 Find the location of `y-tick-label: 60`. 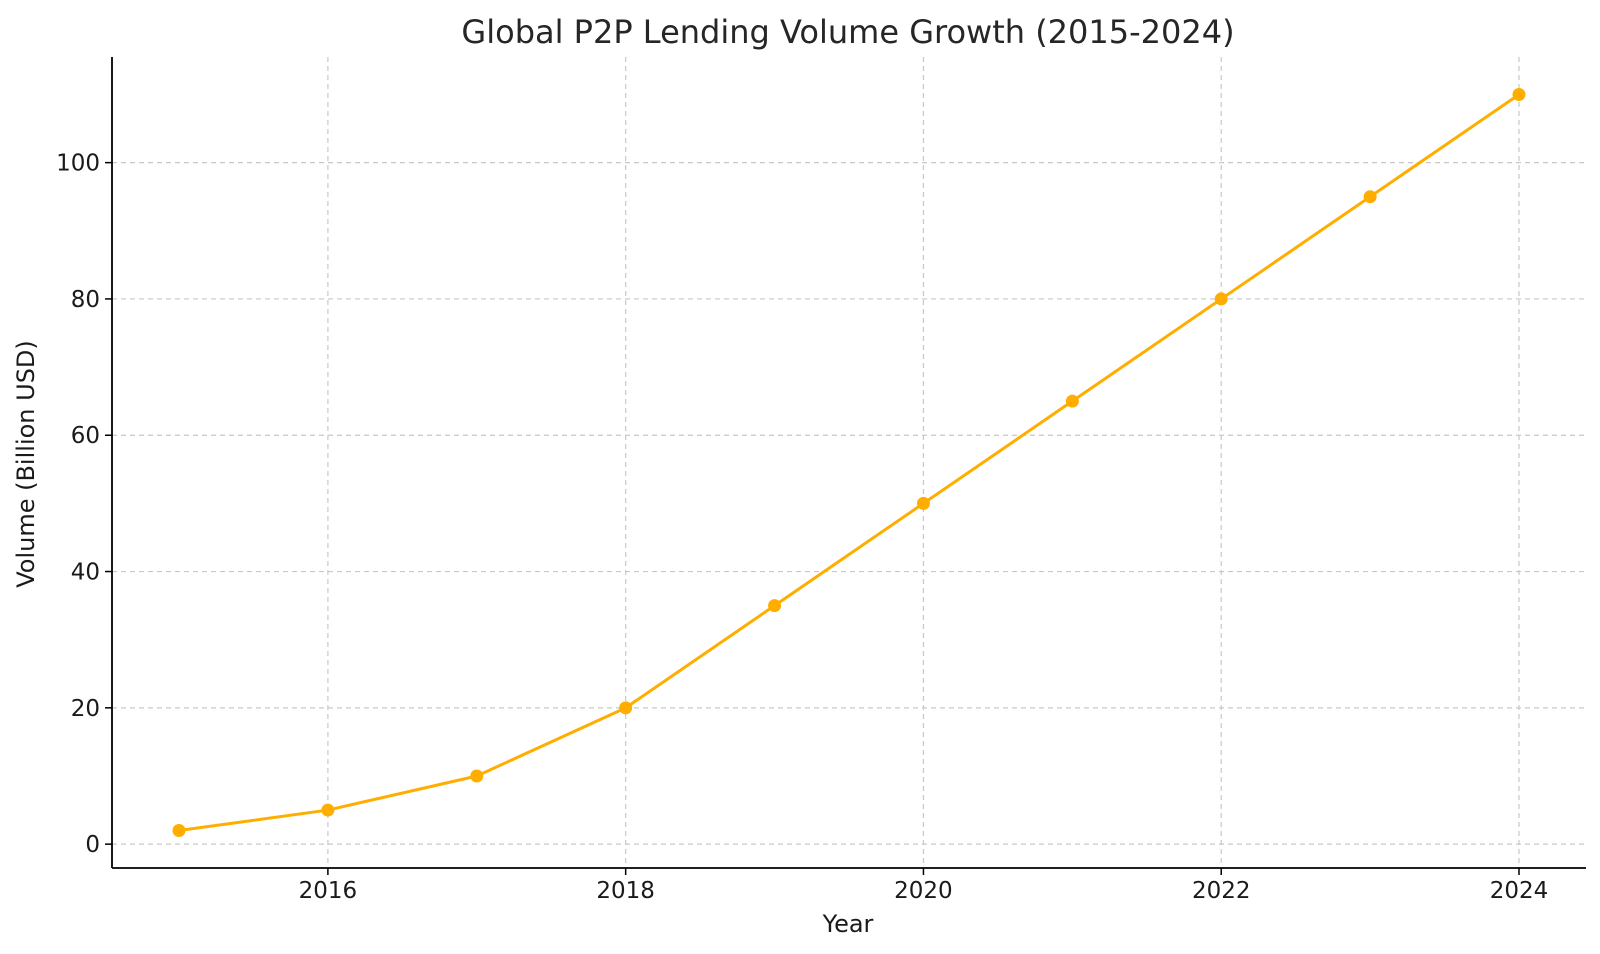

y-tick-label: 60 is located at coordinates (85, 436).